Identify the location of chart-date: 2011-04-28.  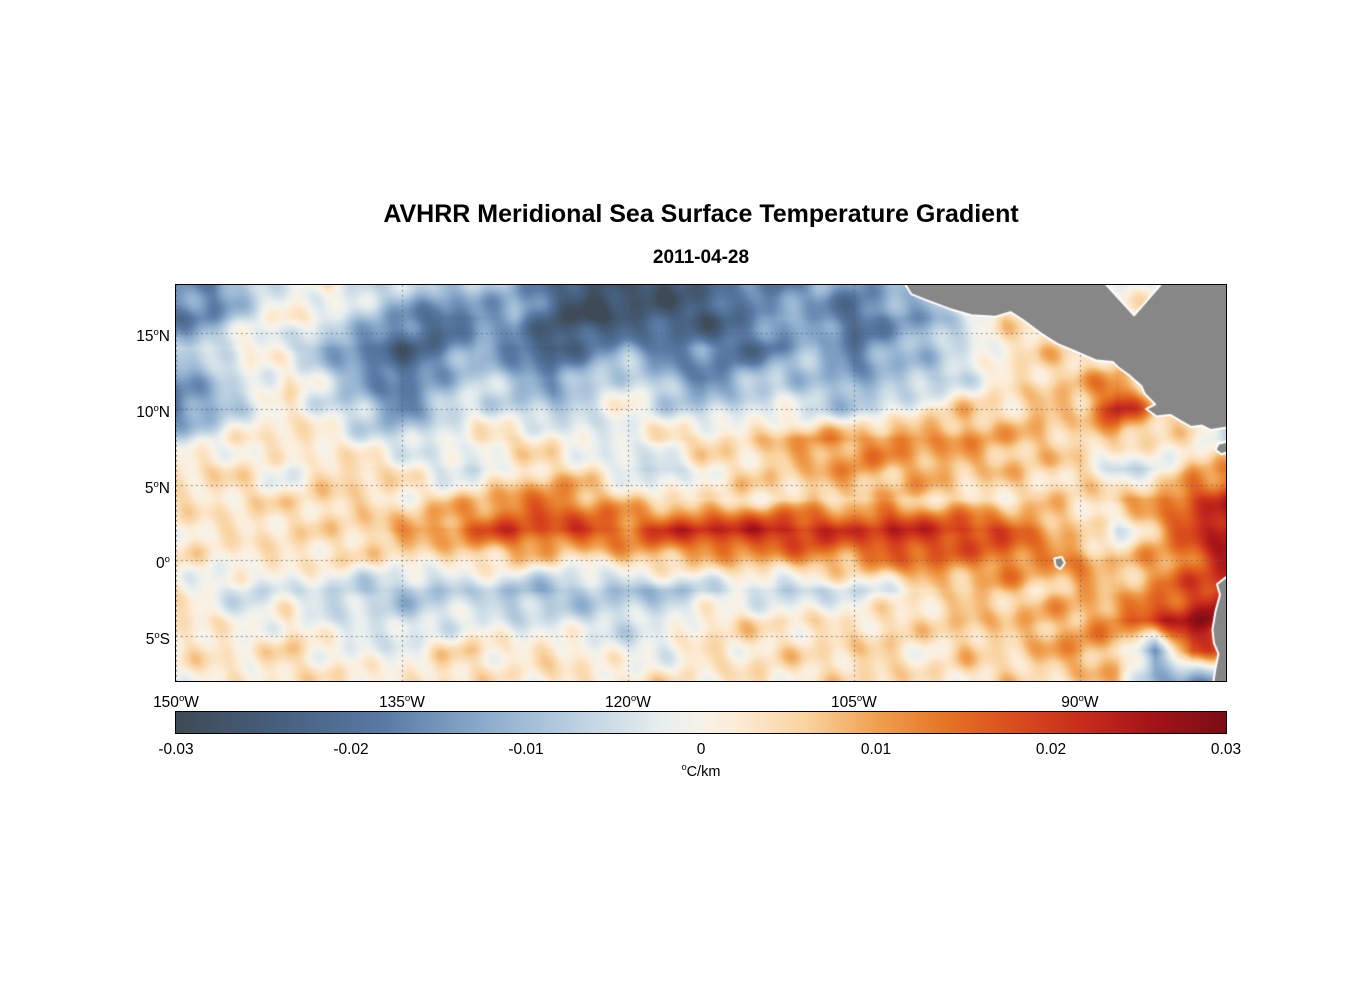
(701, 257).